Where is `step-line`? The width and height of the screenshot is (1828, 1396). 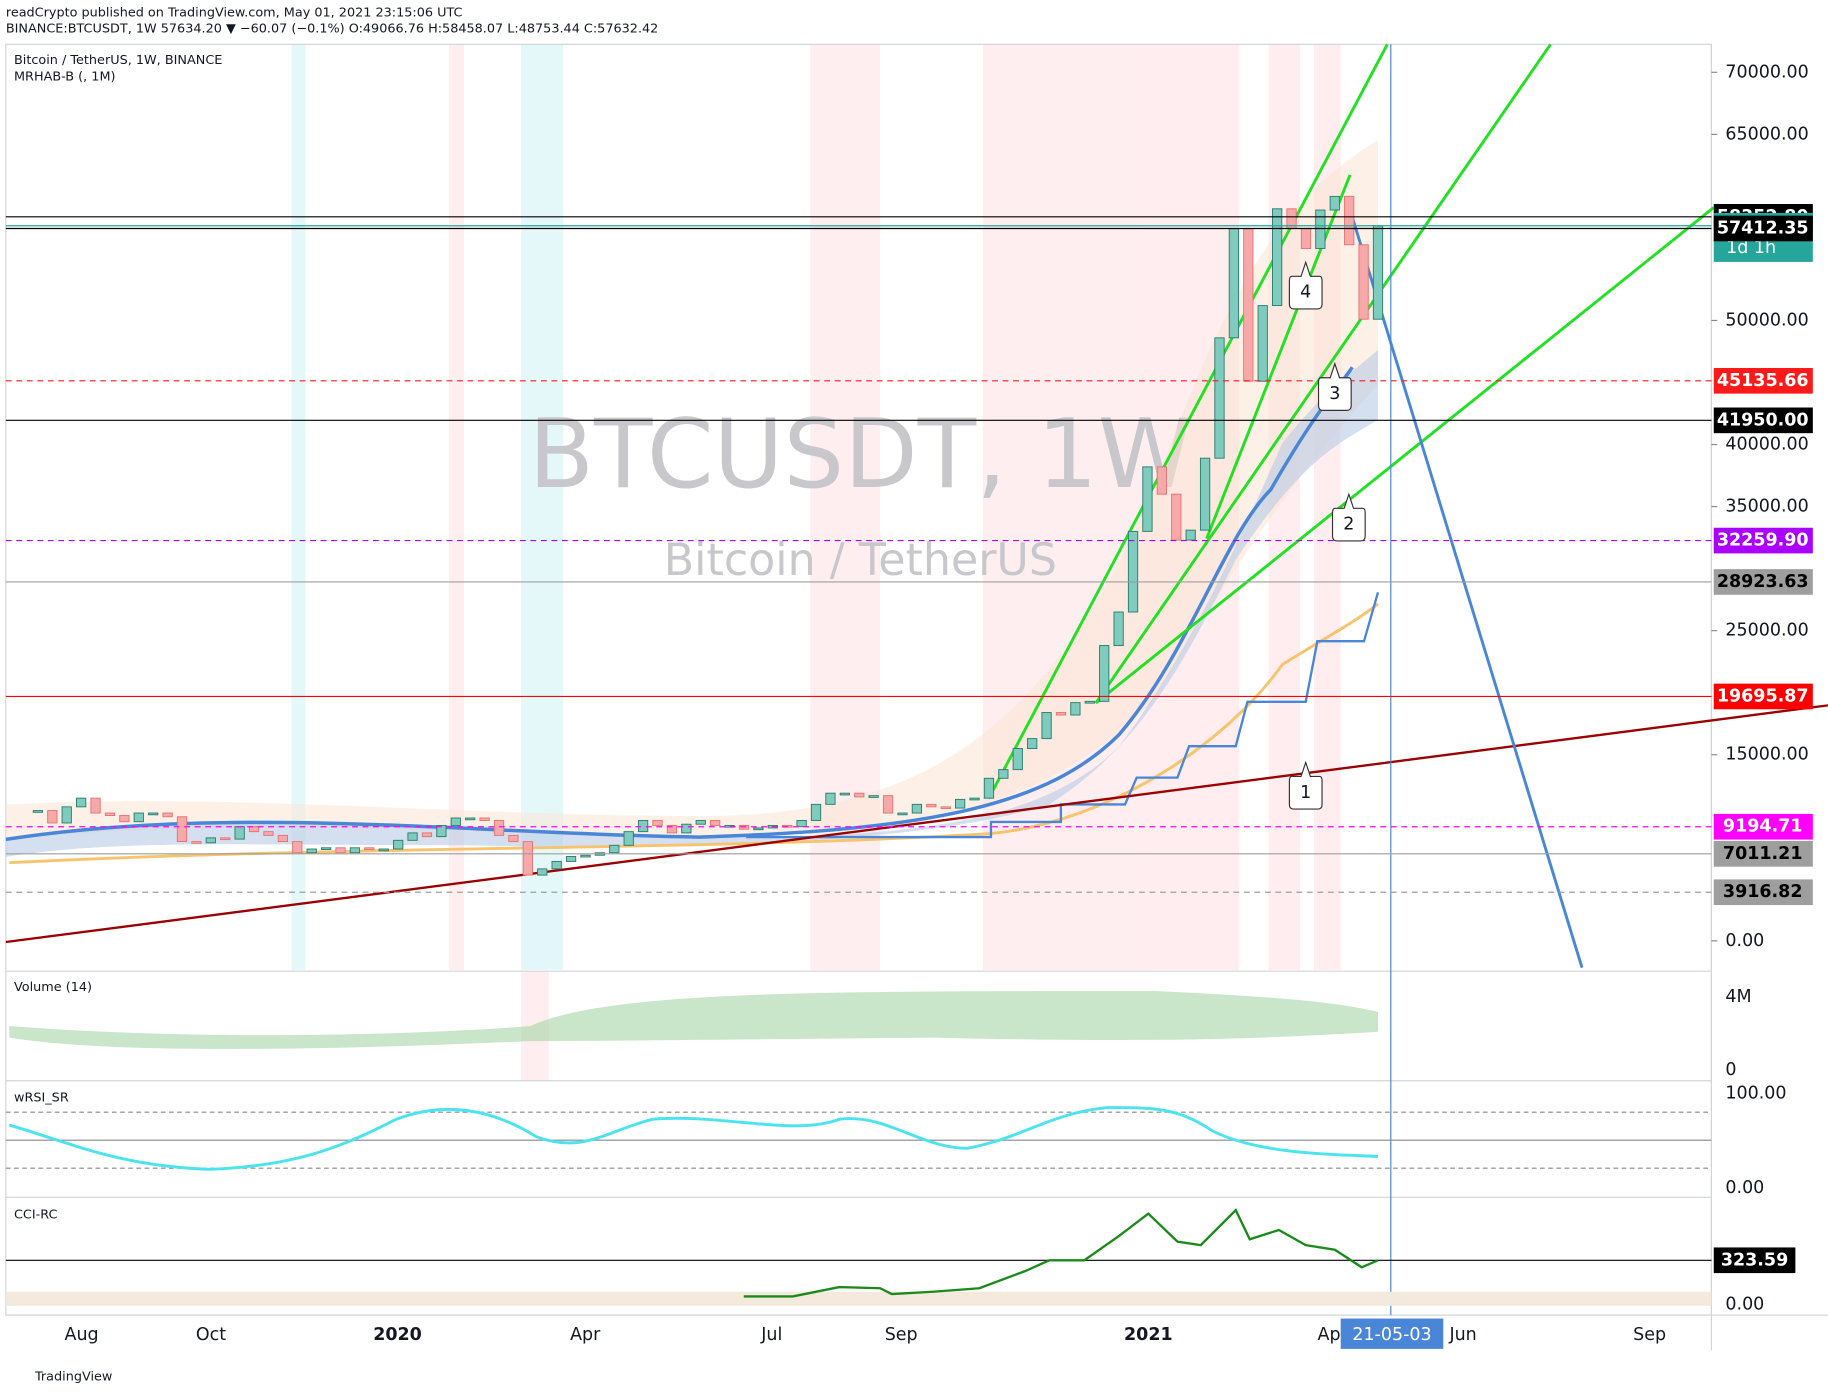
step-line is located at coordinates (1063, 715).